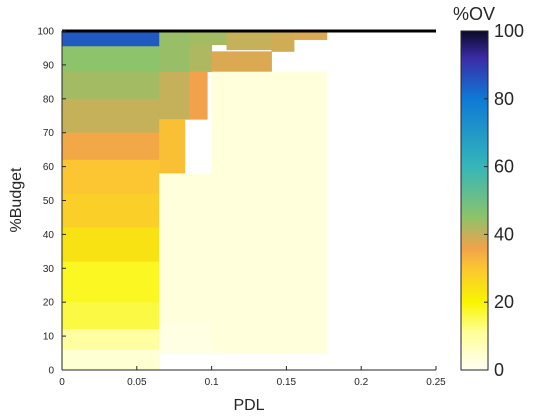 The image size is (560, 420). I want to click on colorbar-gradient, so click(474, 200).